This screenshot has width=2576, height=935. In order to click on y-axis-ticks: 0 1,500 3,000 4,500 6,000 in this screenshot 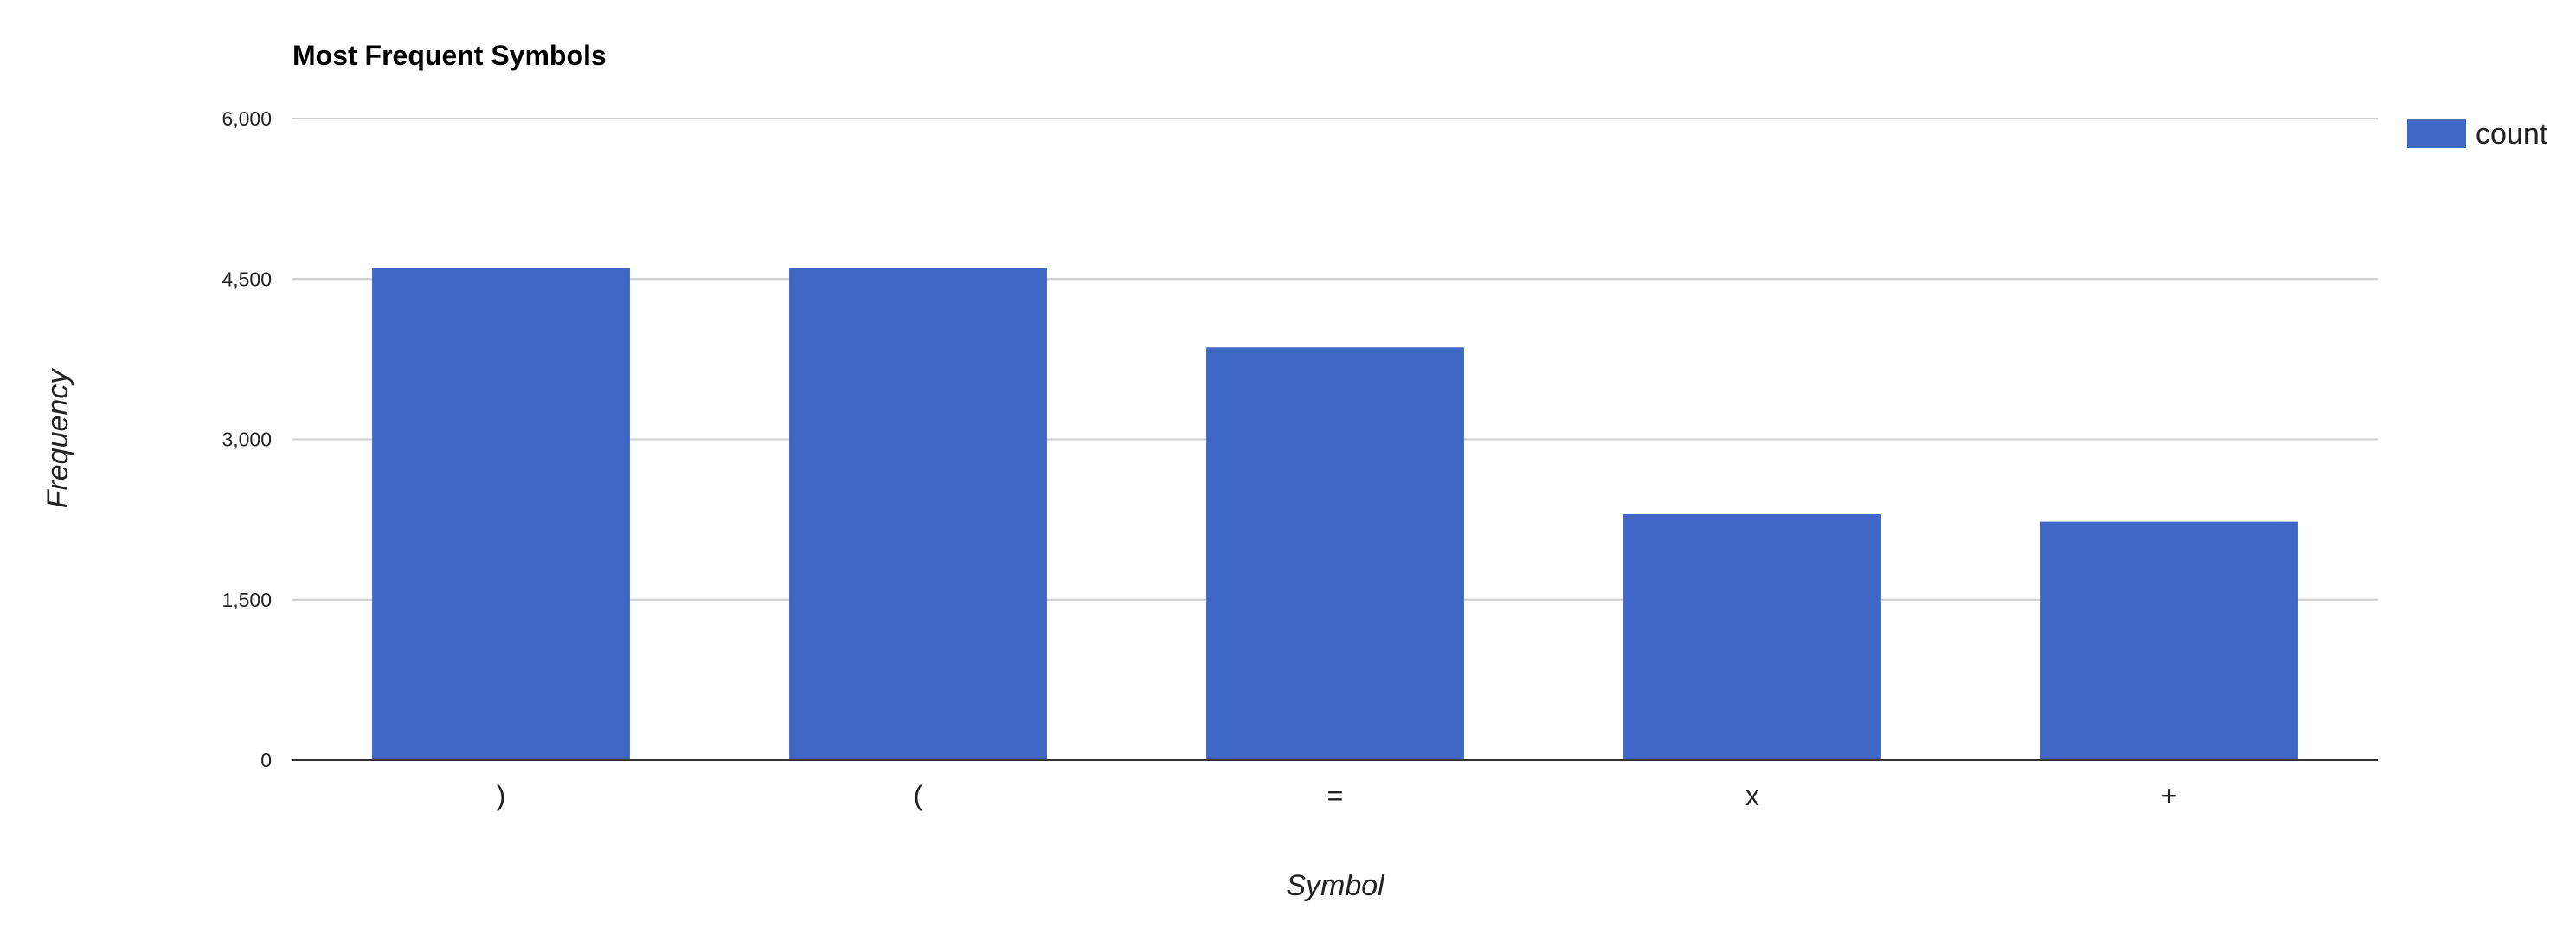, I will do `click(247, 439)`.